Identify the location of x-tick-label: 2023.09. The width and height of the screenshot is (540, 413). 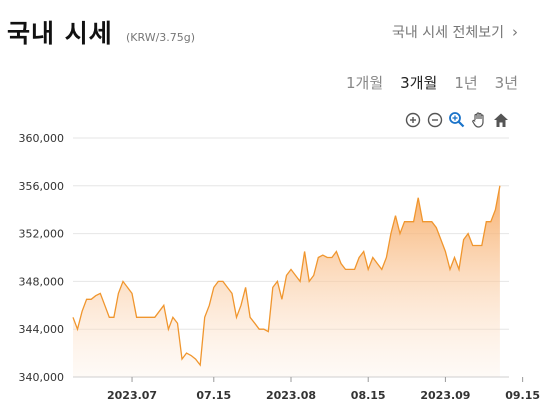
(445, 395).